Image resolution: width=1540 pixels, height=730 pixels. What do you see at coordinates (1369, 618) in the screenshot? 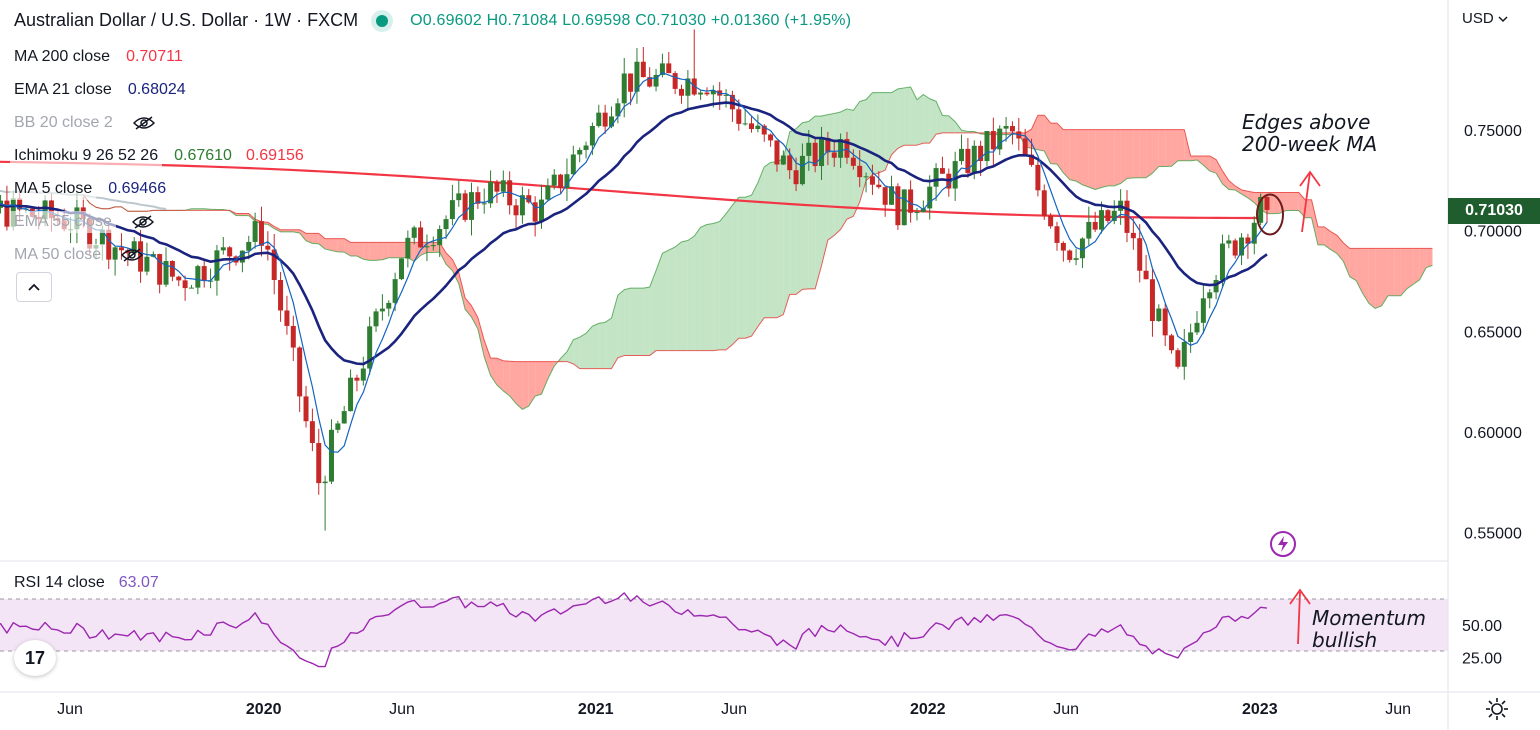
I see `annotation-momentum-line1: Momentum` at bounding box center [1369, 618].